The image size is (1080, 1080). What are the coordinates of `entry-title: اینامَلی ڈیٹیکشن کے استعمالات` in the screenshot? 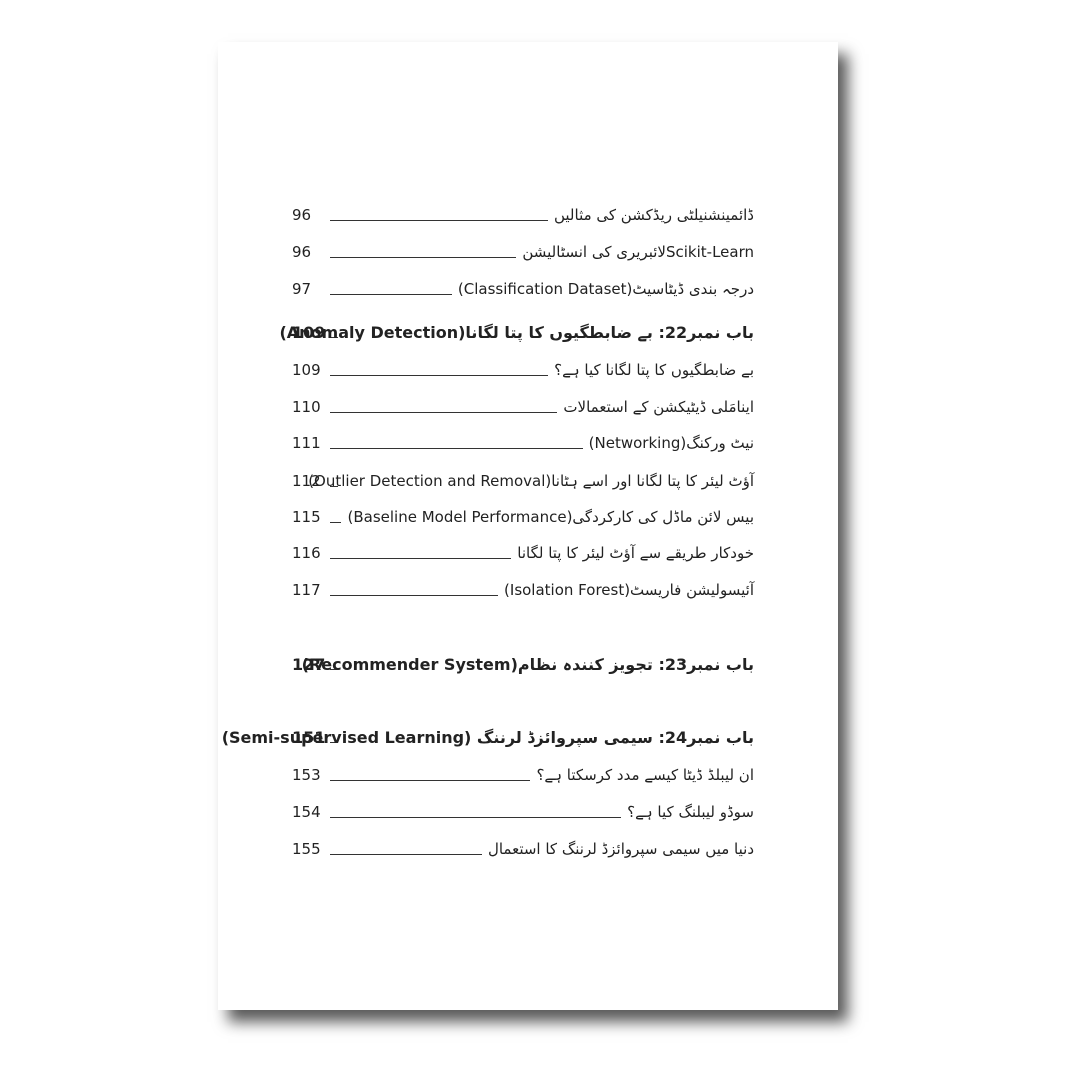 It's located at (658, 407).